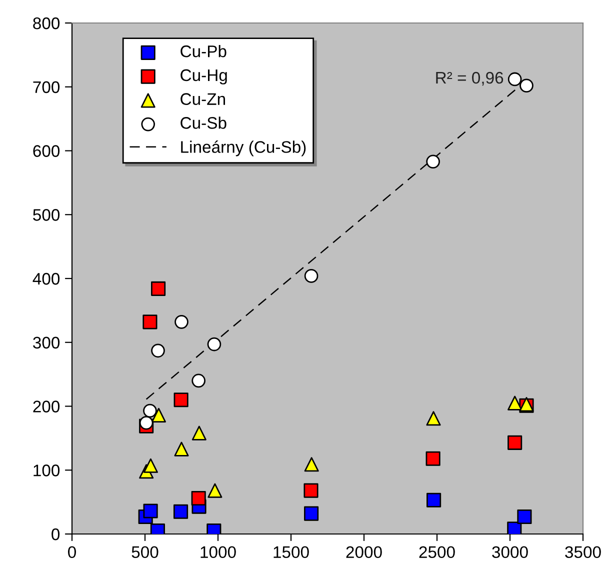 This screenshot has width=609, height=573. I want to click on y-tick-label: 600, so click(46, 151).